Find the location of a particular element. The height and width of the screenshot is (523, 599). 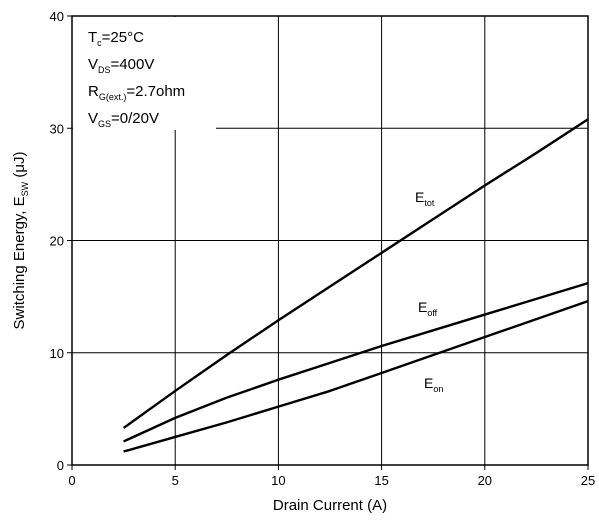

curve-label-e-off: Eoff is located at coordinates (428, 308).